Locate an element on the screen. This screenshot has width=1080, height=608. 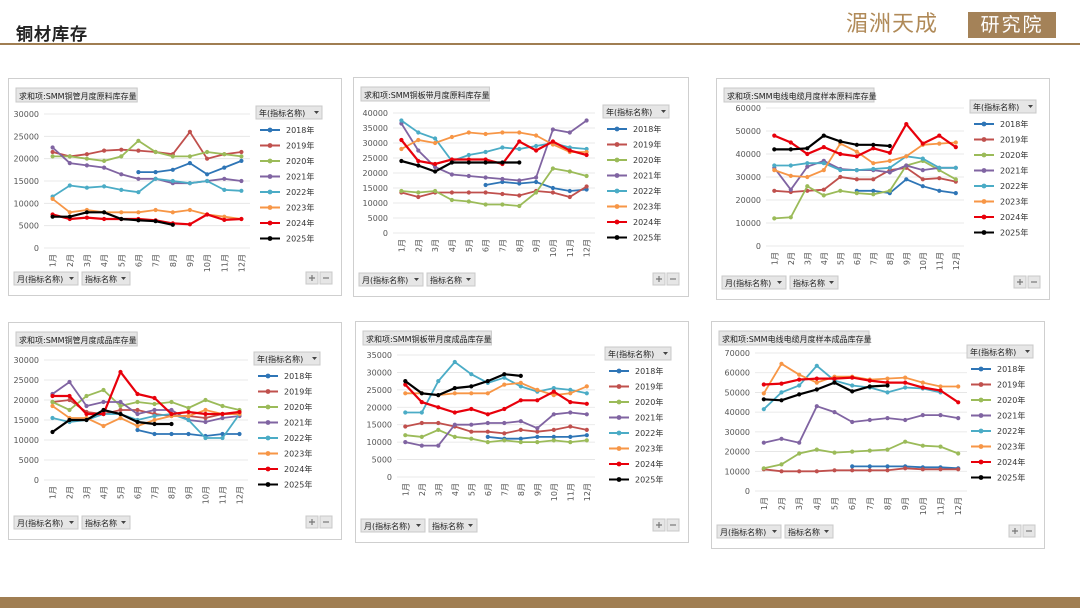
legend-label: 2021年 is located at coordinates (649, 418).